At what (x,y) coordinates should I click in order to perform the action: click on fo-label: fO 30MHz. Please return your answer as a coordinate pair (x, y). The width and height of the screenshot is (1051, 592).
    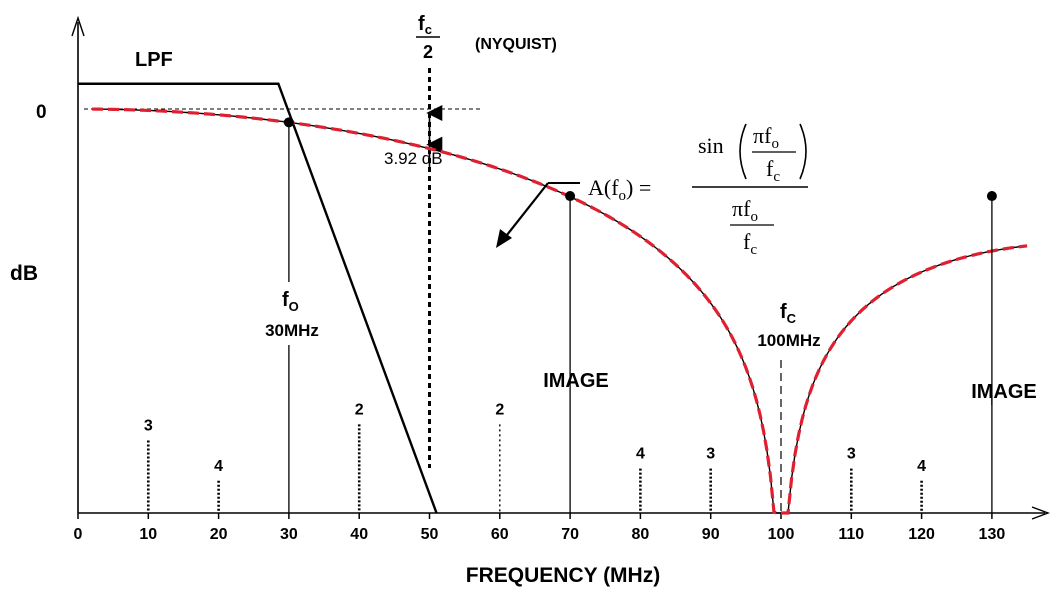
    Looking at the image, I should click on (292, 314).